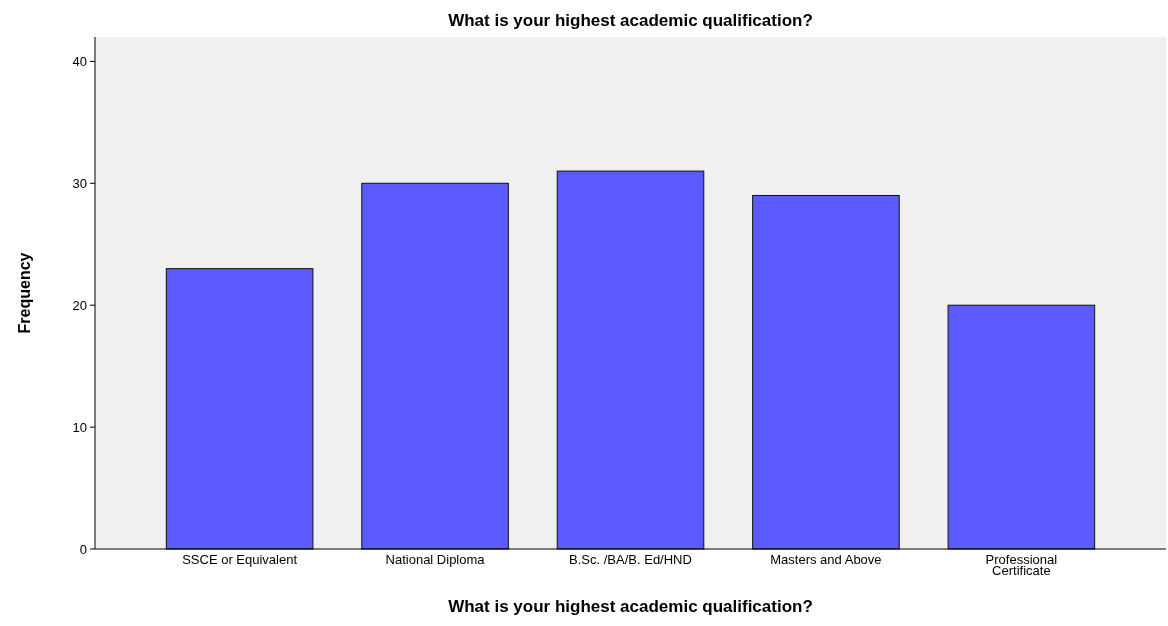 The width and height of the screenshot is (1168, 626). I want to click on chart-title: What is your highest academic qualification?, so click(630, 20).